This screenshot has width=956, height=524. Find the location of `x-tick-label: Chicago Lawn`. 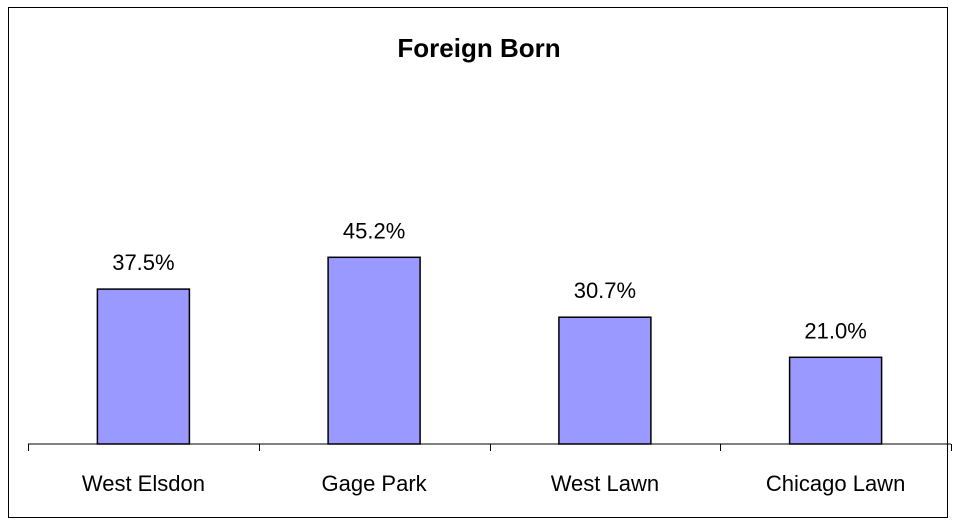

x-tick-label: Chicago Lawn is located at coordinates (835, 483).